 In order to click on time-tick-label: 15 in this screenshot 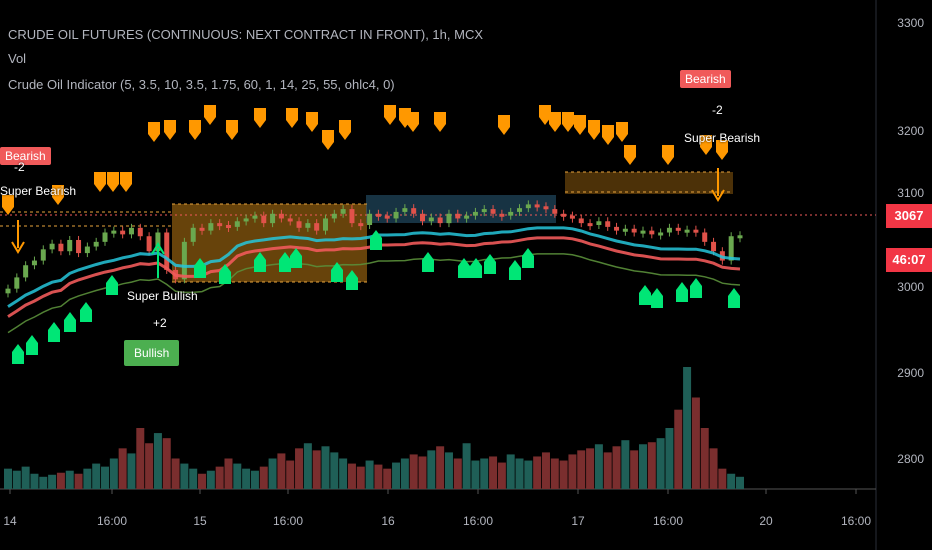, I will do `click(200, 521)`.